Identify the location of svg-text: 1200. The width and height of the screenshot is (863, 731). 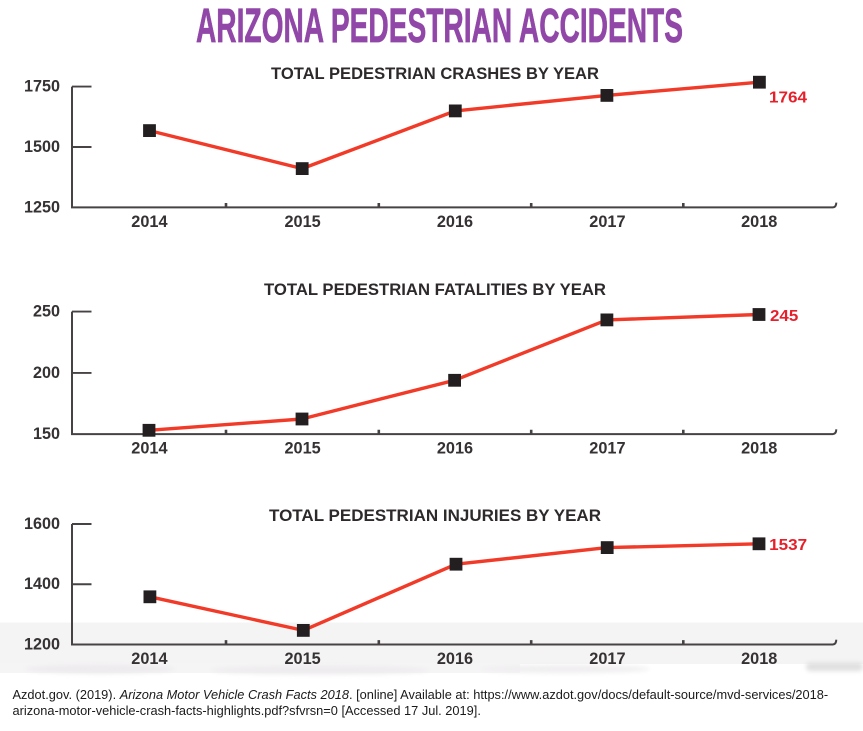
(42, 643).